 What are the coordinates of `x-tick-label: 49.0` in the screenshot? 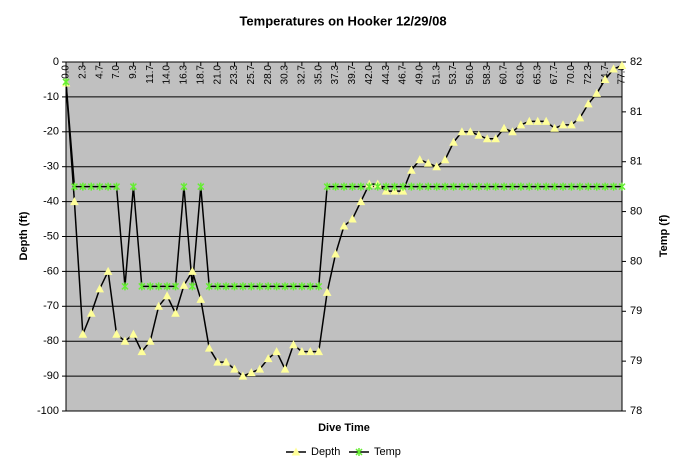 It's located at (419, 75).